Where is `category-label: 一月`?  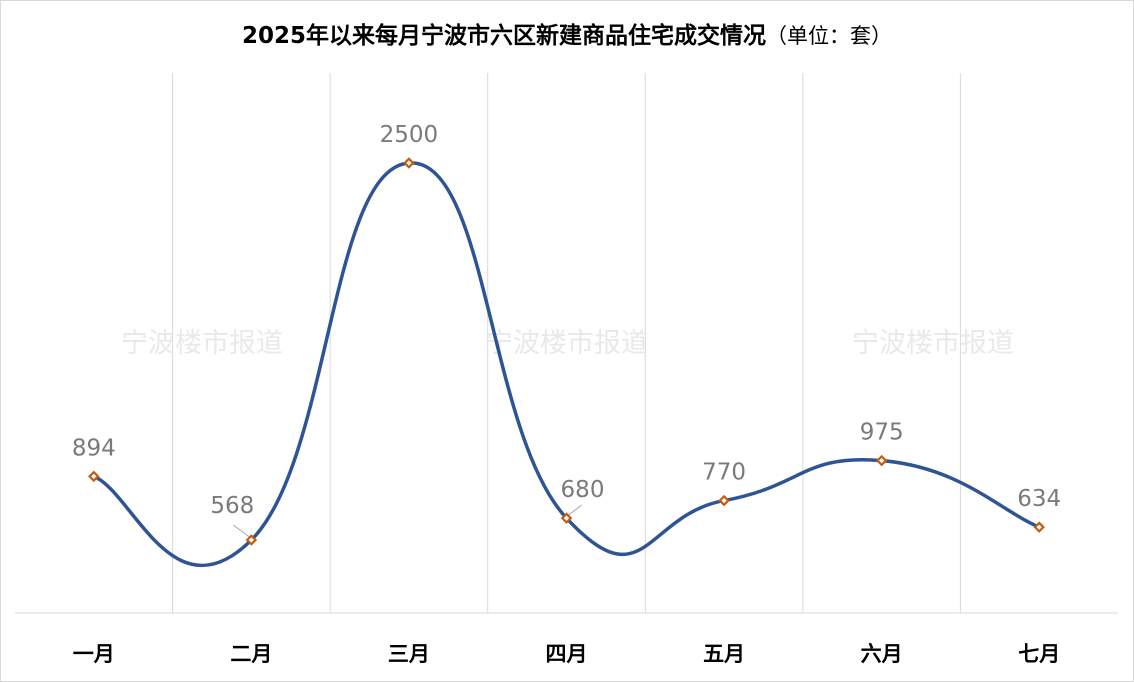
category-label: 一月 is located at coordinates (94, 654).